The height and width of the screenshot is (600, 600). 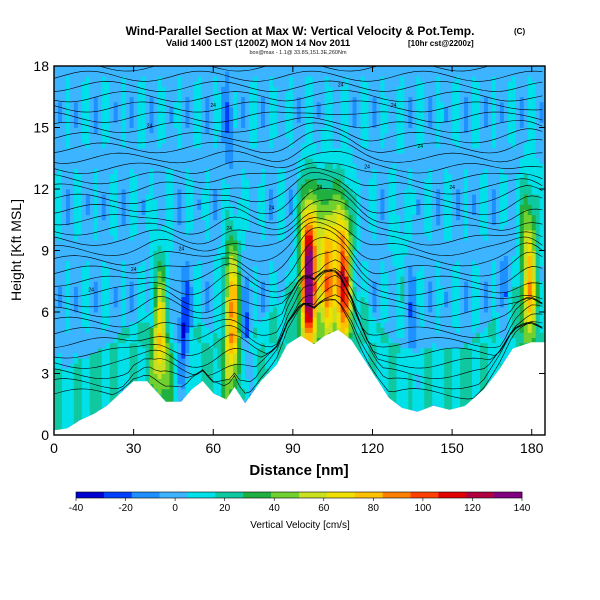 What do you see at coordinates (297, 53) in the screenshot?
I see `chart-subsubtitle: box@max - 1.1@ 33.8S,151.3E,260Nm` at bounding box center [297, 53].